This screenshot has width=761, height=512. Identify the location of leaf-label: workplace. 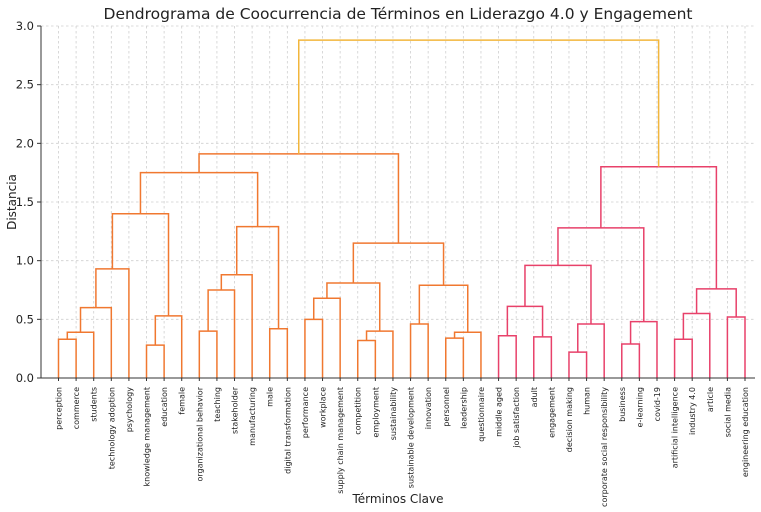
(323, 407).